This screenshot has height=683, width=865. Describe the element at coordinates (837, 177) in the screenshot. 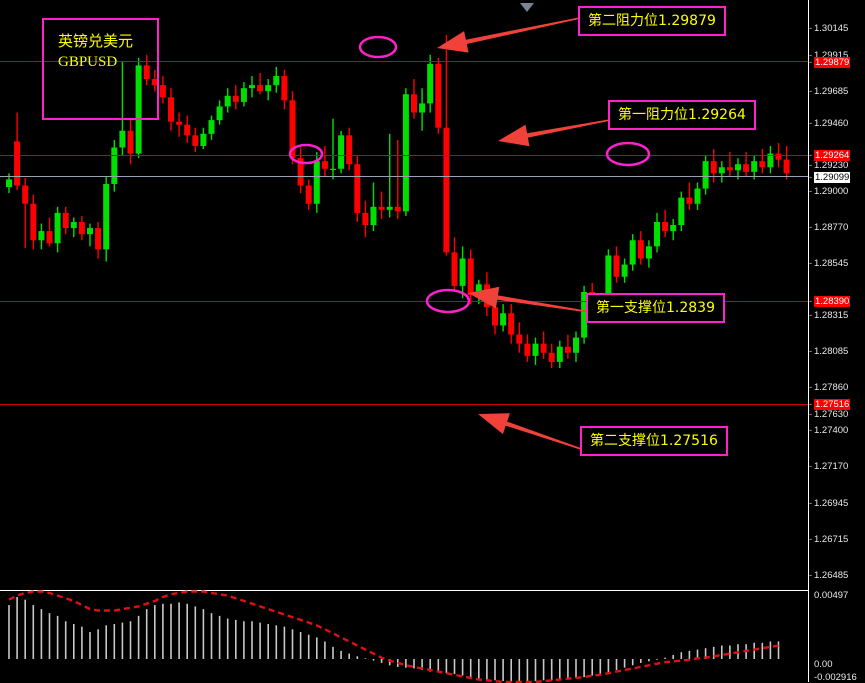

I see `price-tick: -1.29099` at that location.